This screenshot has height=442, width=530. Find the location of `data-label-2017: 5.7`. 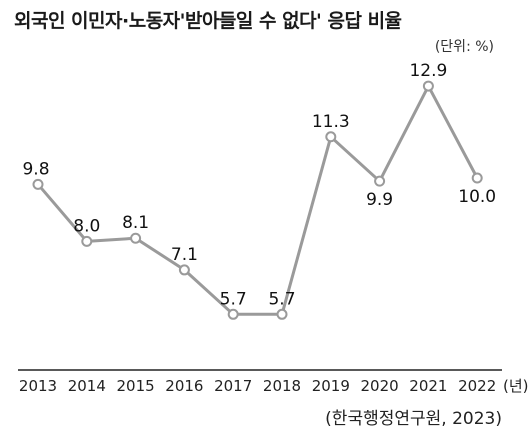

data-label-2017: 5.7 is located at coordinates (233, 299).